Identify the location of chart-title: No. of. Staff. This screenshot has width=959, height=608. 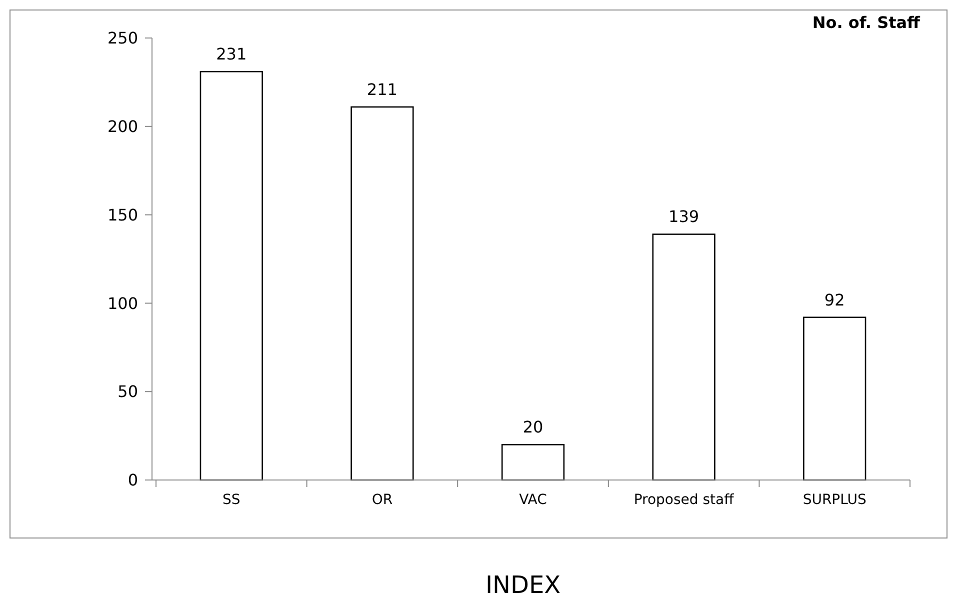
(867, 22).